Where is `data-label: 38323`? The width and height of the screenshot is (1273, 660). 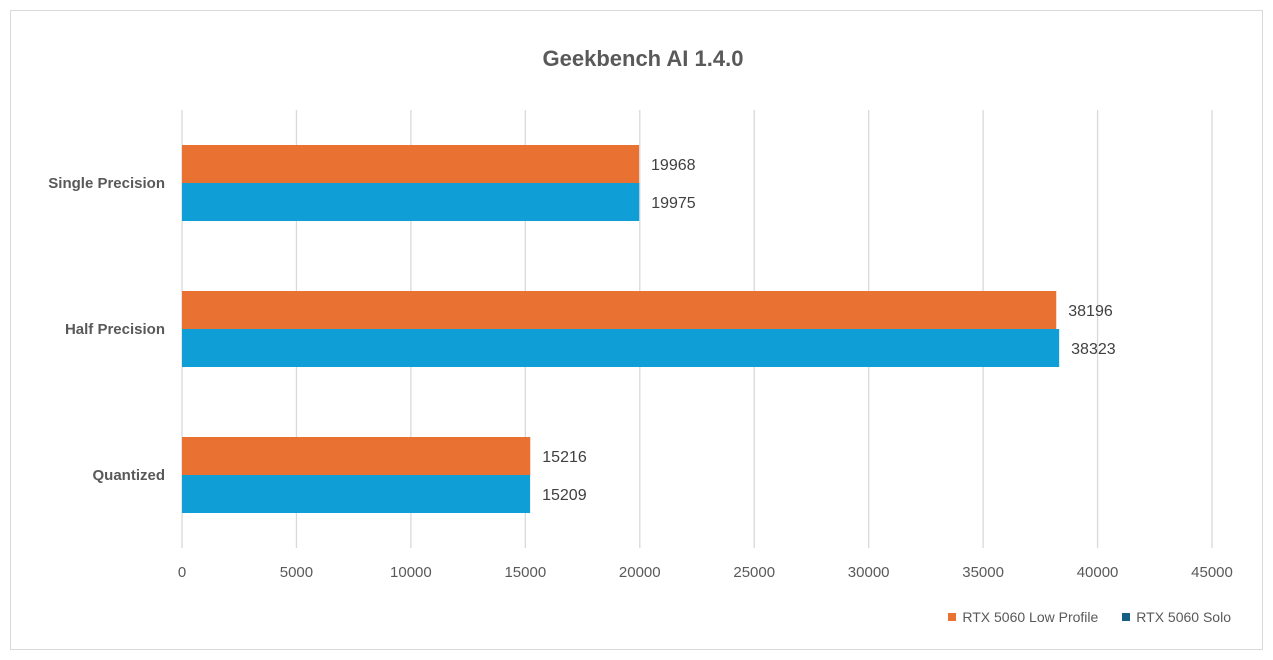 data-label: 38323 is located at coordinates (1093, 349).